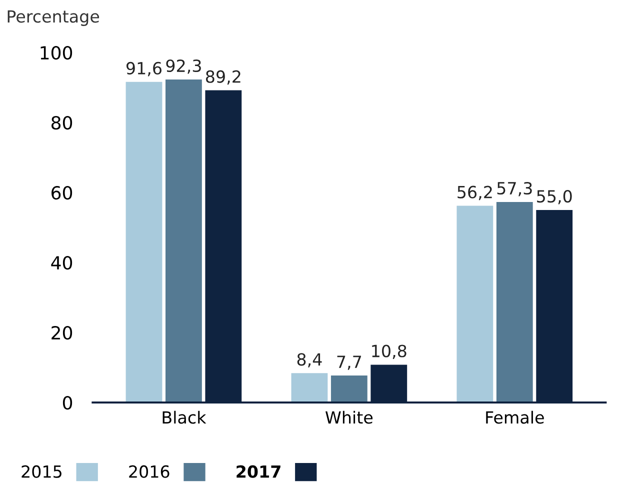 This screenshot has height=500, width=618. I want to click on y-tick-label: 0, so click(67, 403).